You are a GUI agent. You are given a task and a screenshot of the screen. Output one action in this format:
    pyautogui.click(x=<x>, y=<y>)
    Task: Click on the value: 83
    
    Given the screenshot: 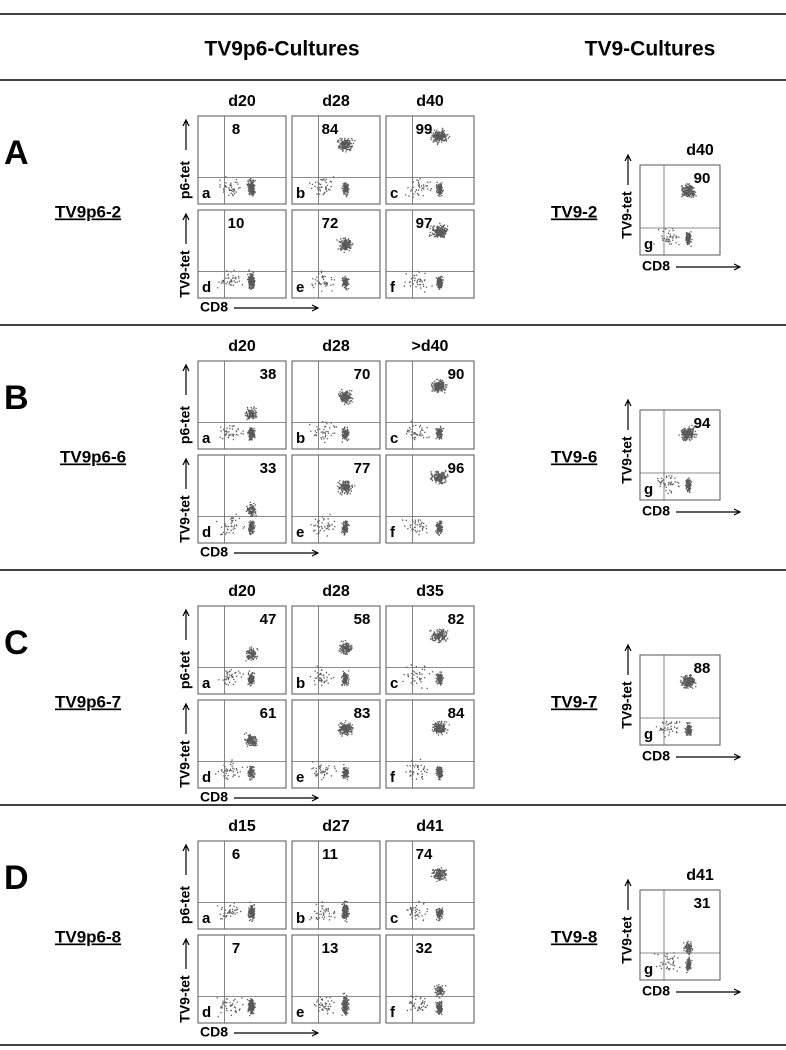 What is the action you would take?
    pyautogui.click(x=362, y=713)
    